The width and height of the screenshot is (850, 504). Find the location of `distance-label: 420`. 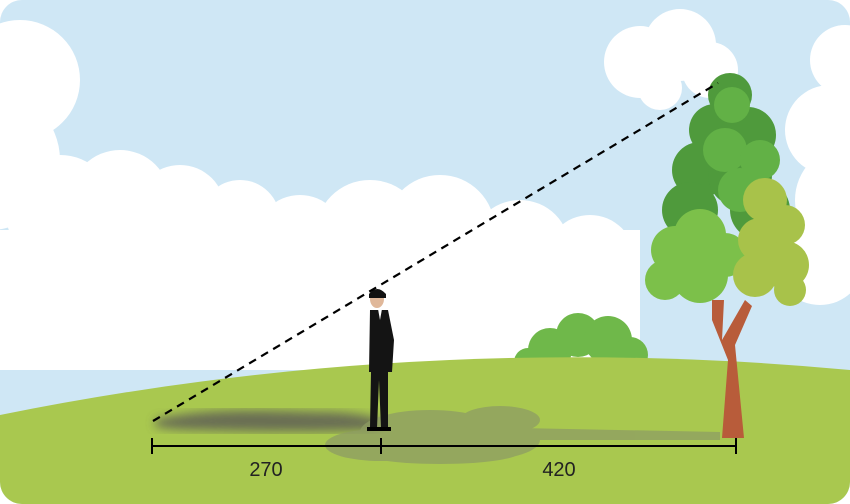

distance-label: 420 is located at coordinates (558, 470).